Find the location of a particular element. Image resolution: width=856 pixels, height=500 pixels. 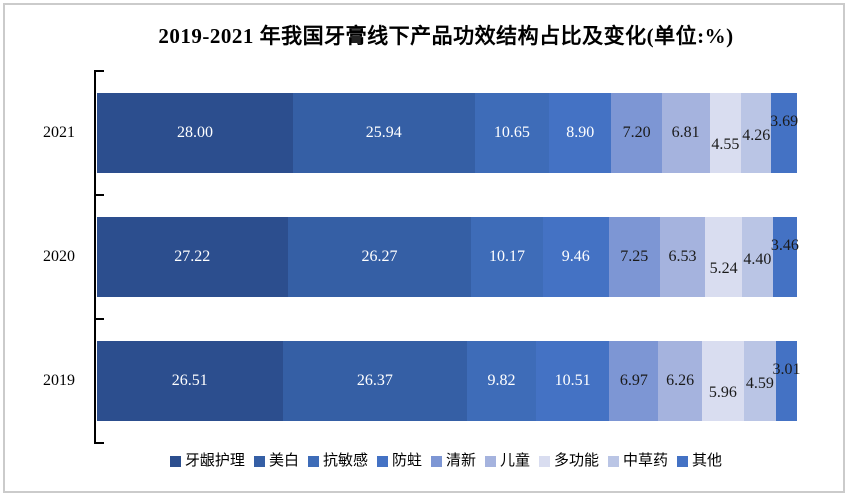

legend: 牙龈护理 美白 抗敏感 防蛀 清新 儿童 多功能 中草药 其他 is located at coordinates (446, 461).